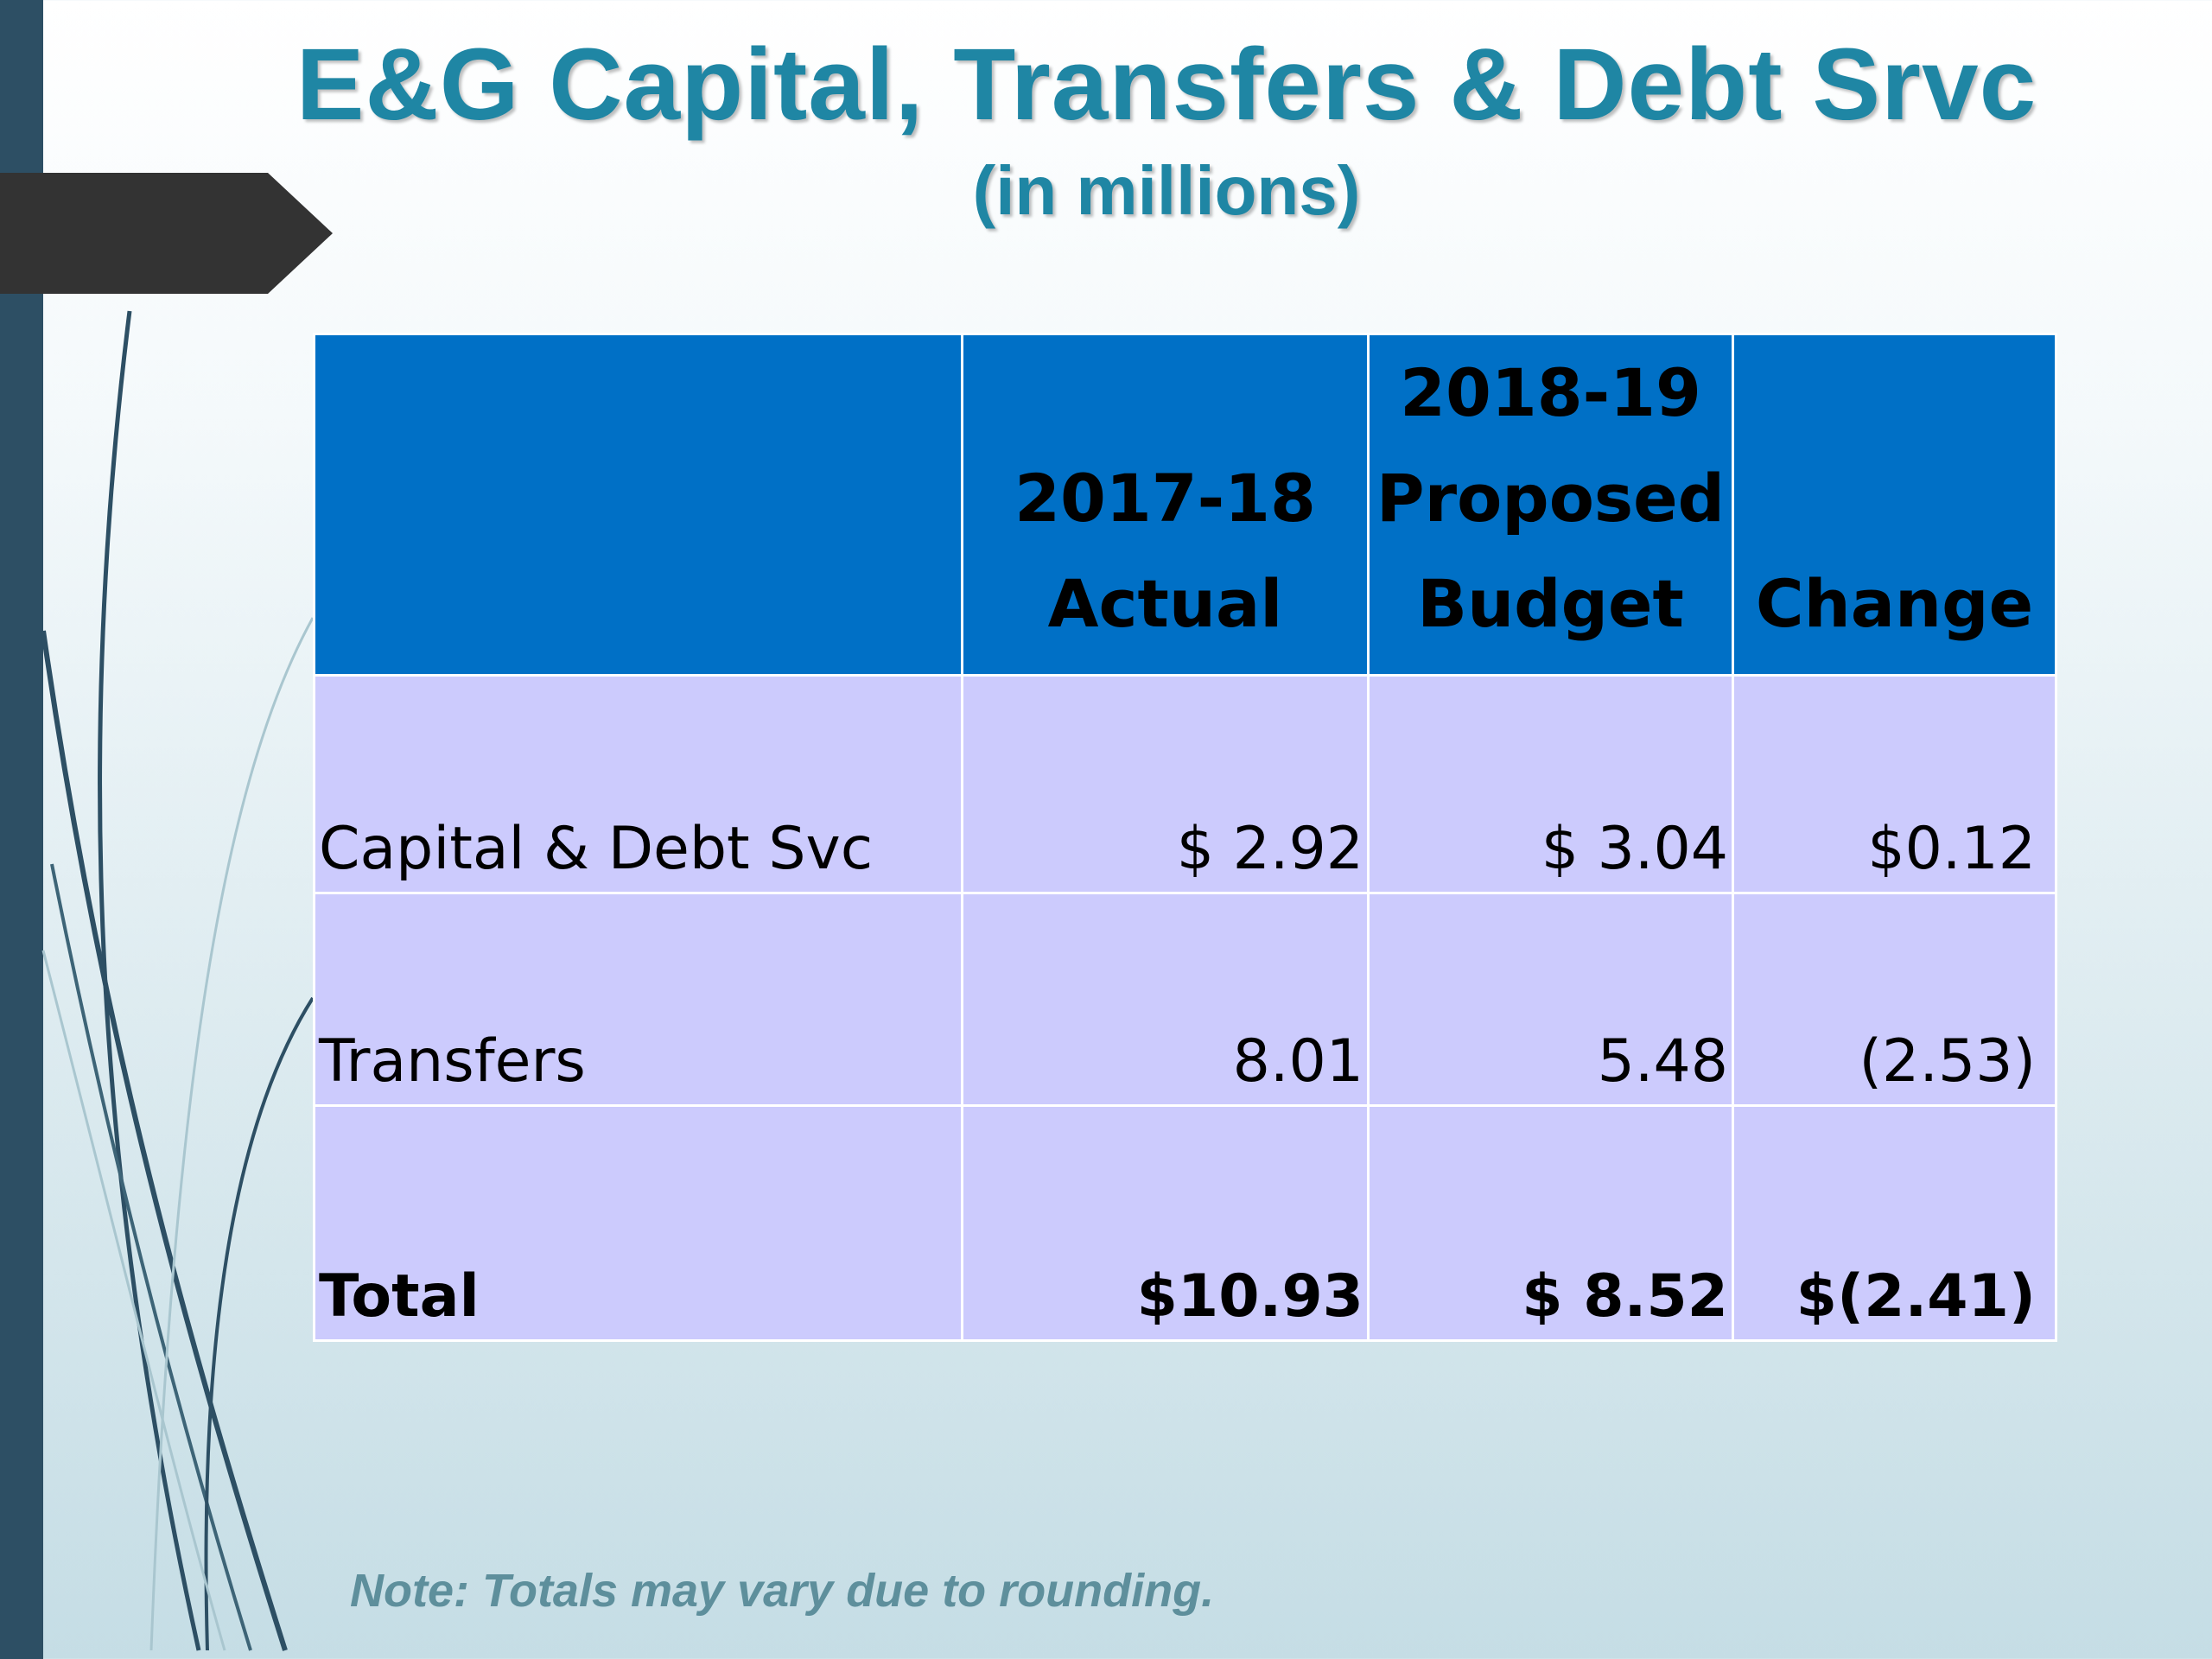  I want to click on table-row: Transfers 8.01 5.48 (2.53), so click(1185, 999).